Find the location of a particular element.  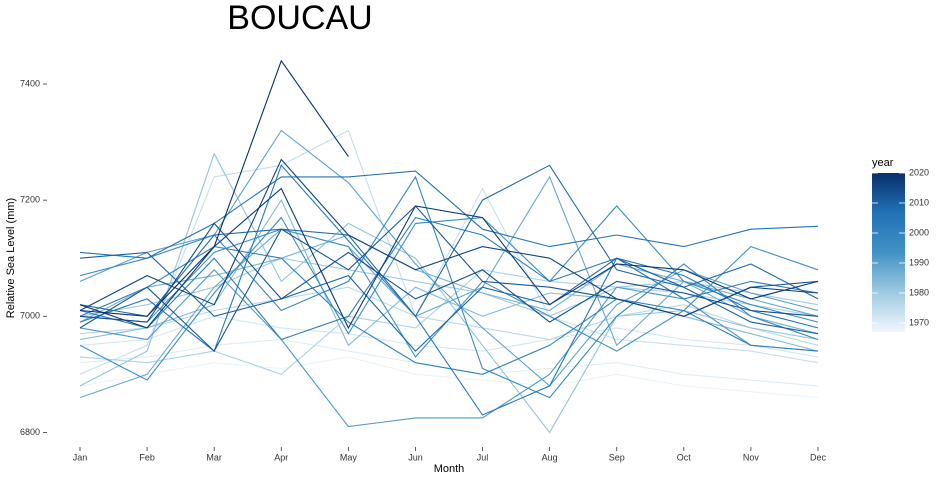

x-tick-label: Sep is located at coordinates (617, 457).